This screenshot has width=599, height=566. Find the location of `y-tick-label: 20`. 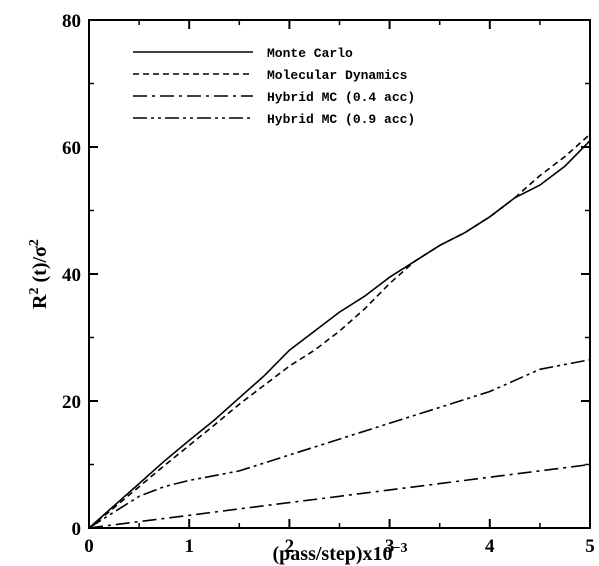

y-tick-label: 20 is located at coordinates (71, 402).